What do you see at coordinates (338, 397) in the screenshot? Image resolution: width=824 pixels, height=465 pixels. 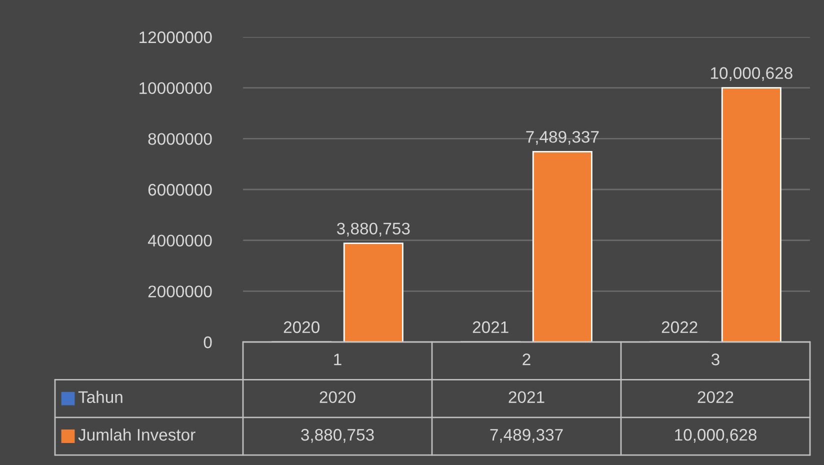 I see `data-label: 2020` at bounding box center [338, 397].